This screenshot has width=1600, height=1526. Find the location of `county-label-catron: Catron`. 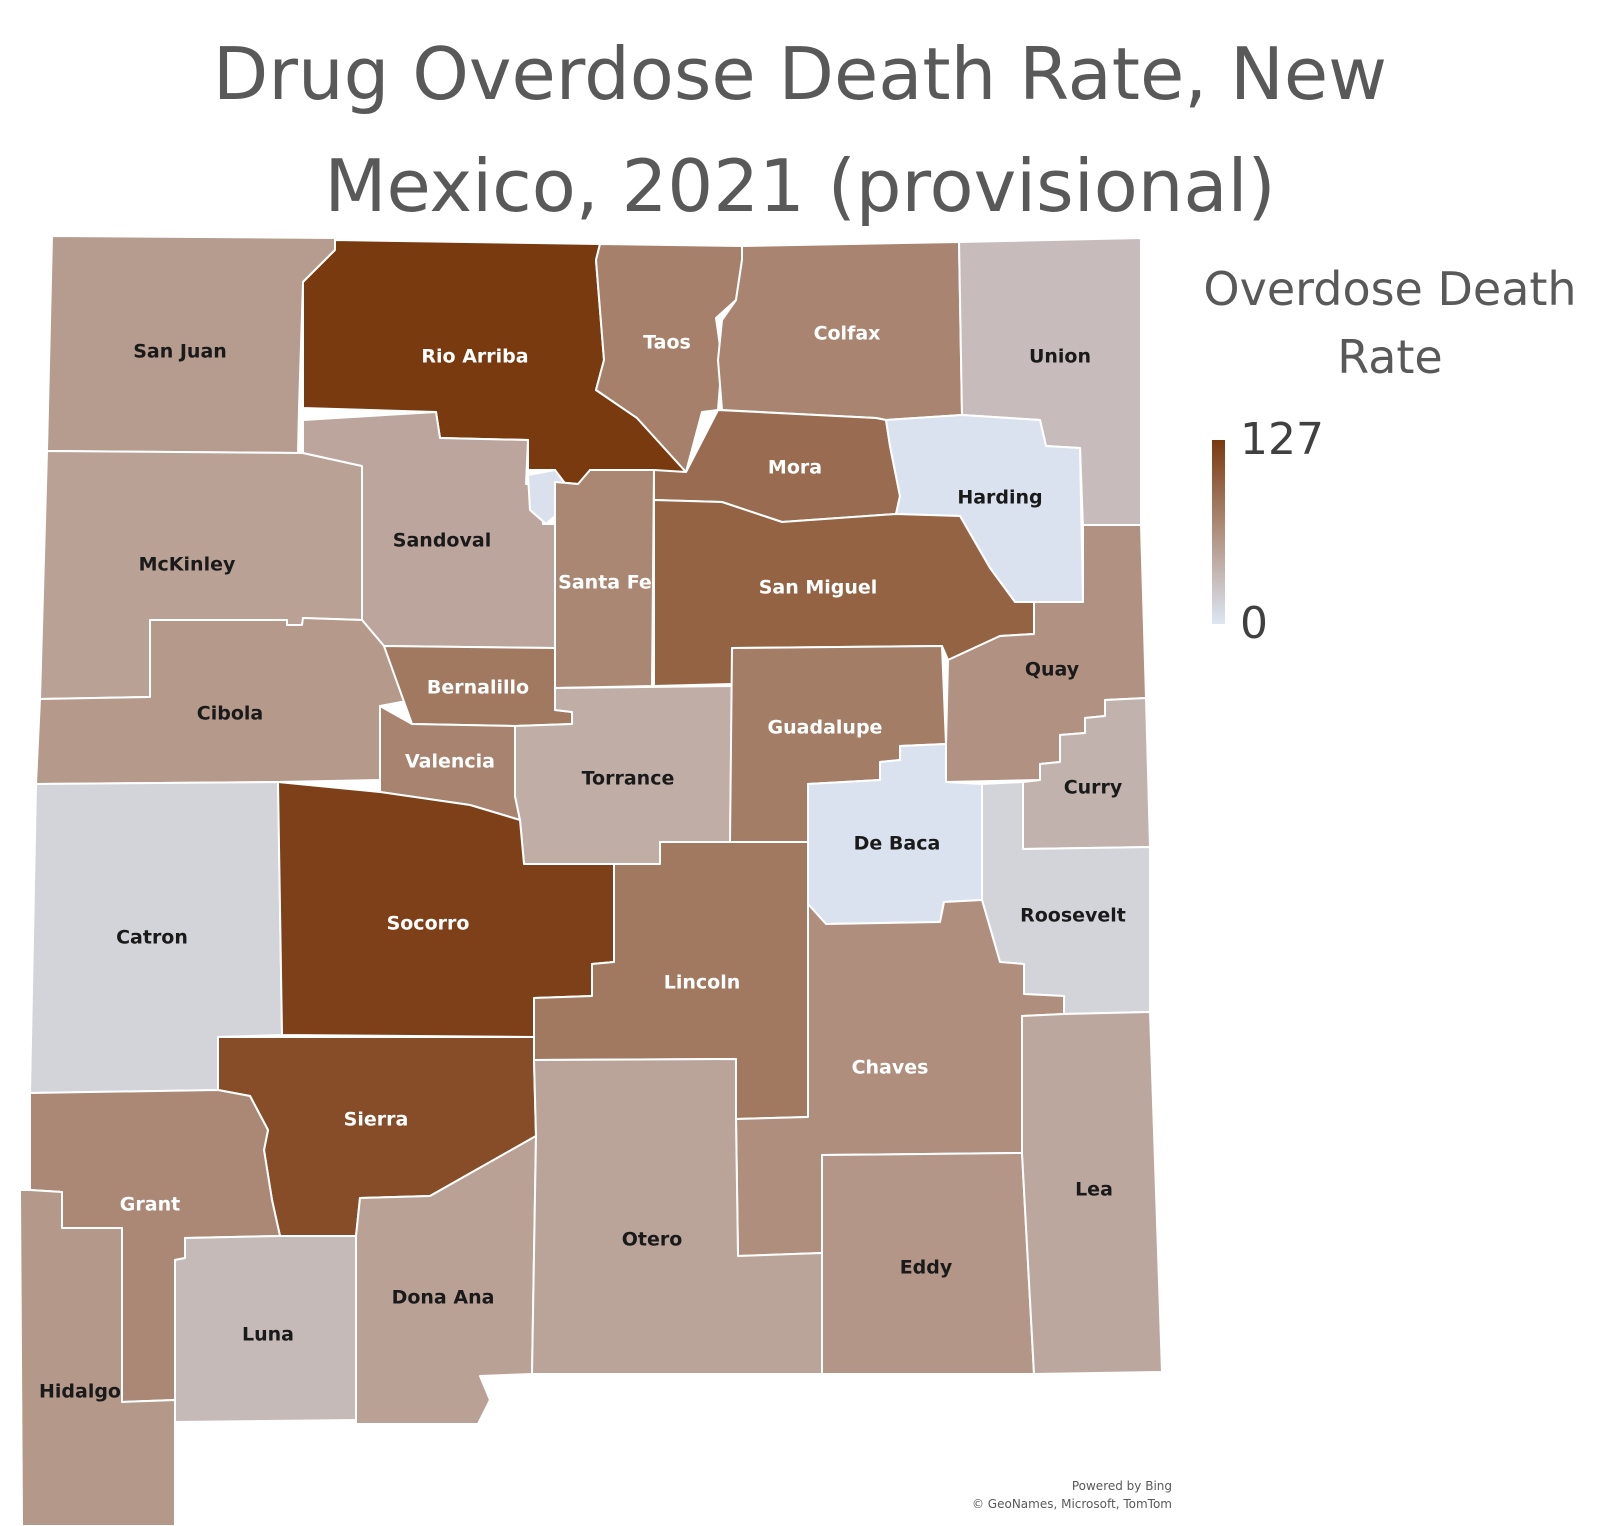

county-label-catron: Catron is located at coordinates (152, 938).